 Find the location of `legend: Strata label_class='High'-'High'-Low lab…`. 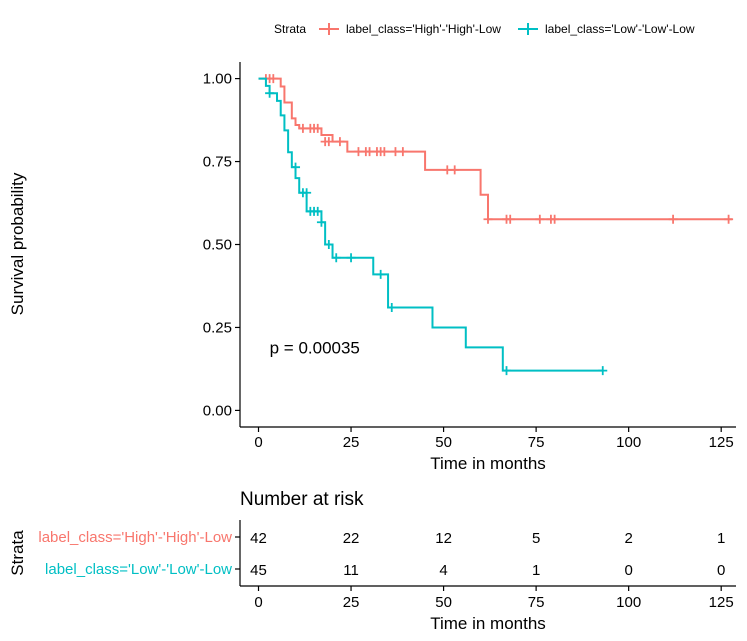

legend: Strata label_class='High'-'High'-Low lab… is located at coordinates (484, 29).